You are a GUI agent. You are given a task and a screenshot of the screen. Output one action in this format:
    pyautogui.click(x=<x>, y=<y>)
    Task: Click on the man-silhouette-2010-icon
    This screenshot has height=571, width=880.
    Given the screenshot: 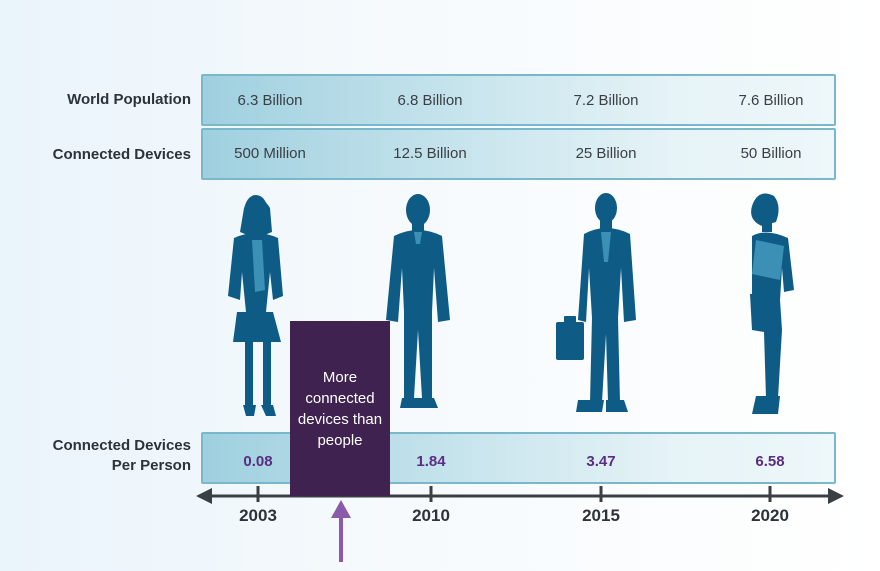 What is the action you would take?
    pyautogui.click(x=418, y=301)
    